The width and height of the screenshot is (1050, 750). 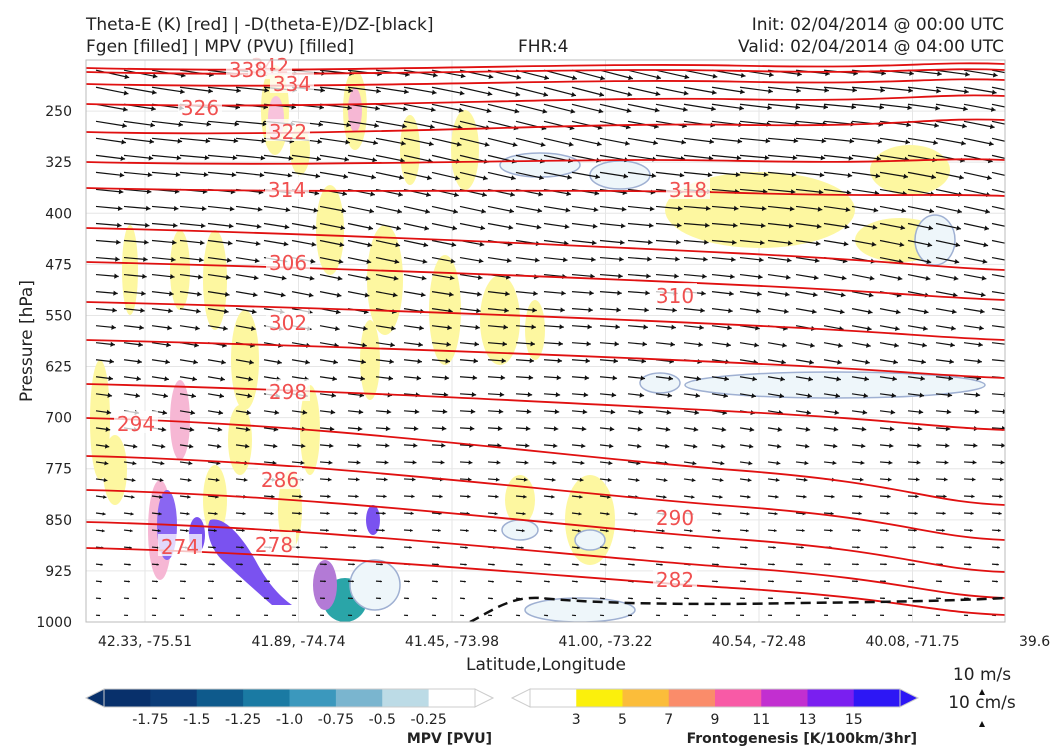 What do you see at coordinates (280, 480) in the screenshot?
I see `theta-e-contour-label: 286` at bounding box center [280, 480].